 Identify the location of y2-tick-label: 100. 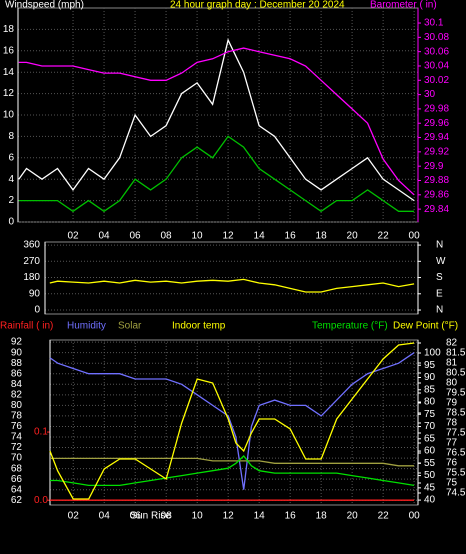
(432, 353).